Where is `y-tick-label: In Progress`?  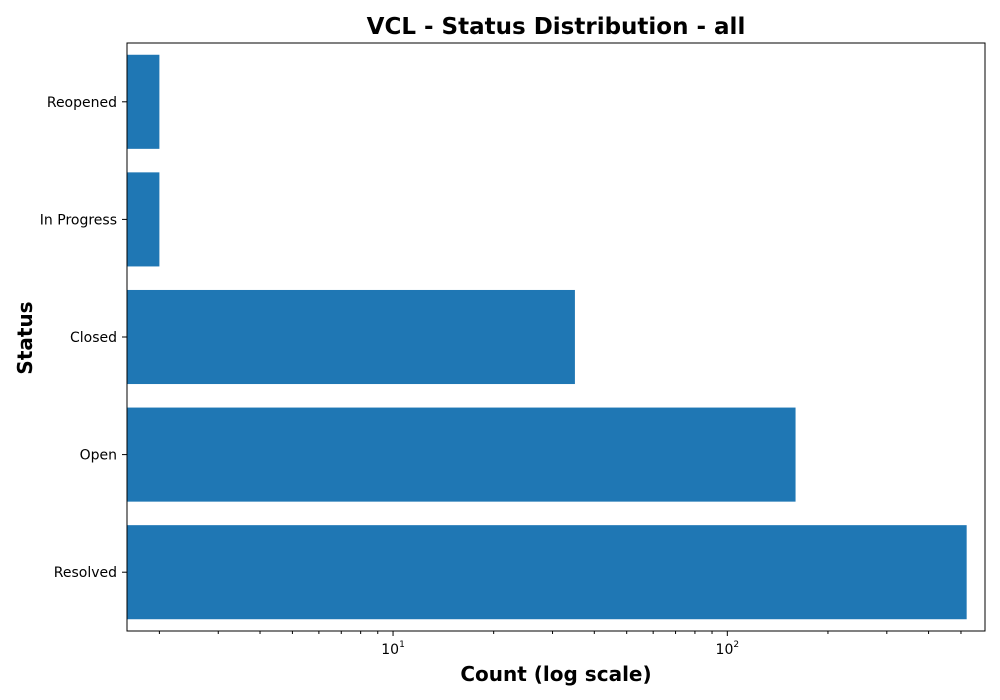 y-tick-label: In Progress is located at coordinates (78, 220).